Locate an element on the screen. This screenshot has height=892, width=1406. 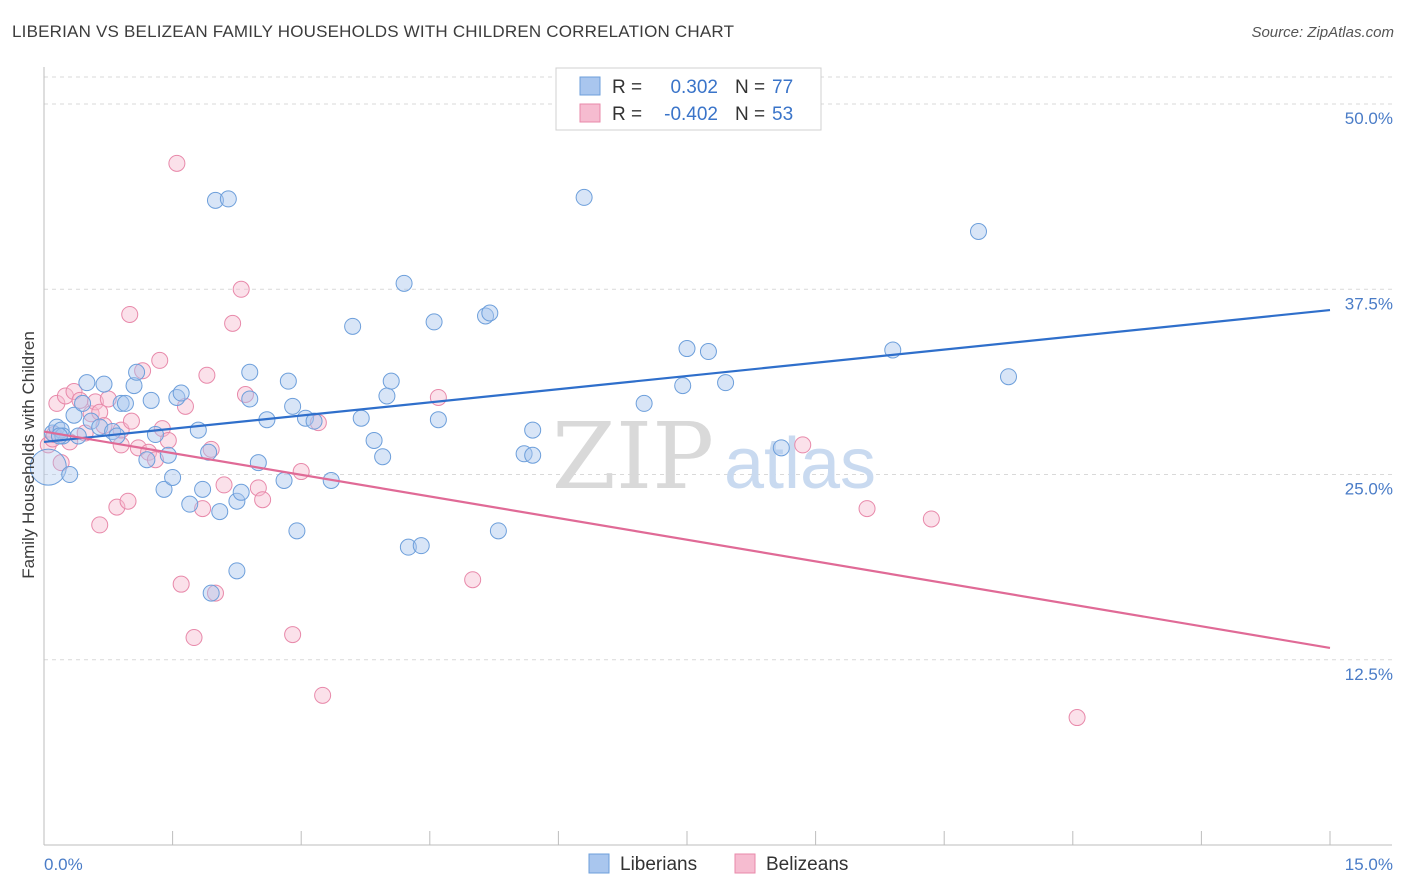
legend-pink-n-value: 53 is located at coordinates (782, 114).